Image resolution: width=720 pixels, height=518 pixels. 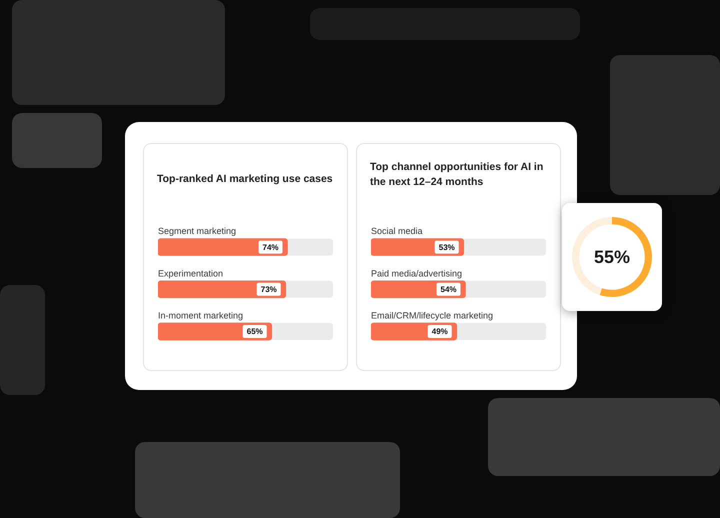 I want to click on y-tick-label: Social media, so click(x=397, y=231).